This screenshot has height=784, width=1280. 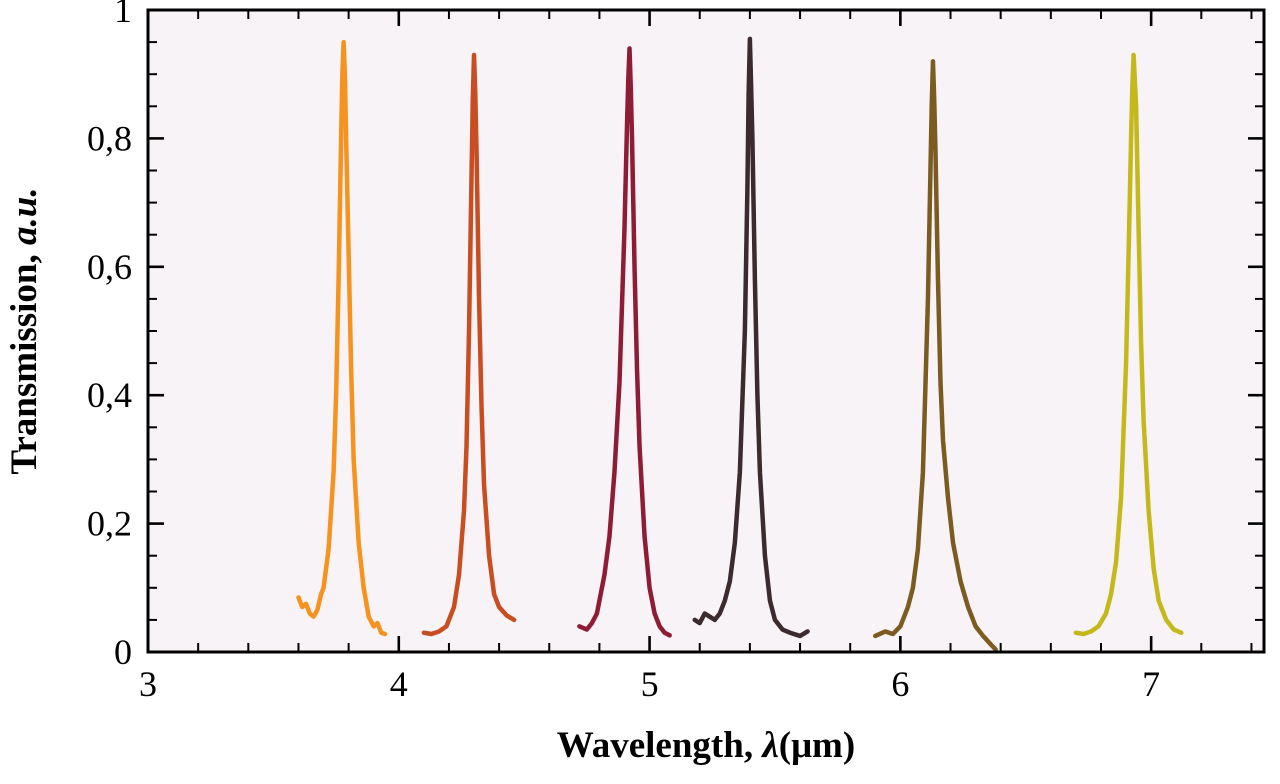 What do you see at coordinates (148, 684) in the screenshot?
I see `x-tick-label: 3` at bounding box center [148, 684].